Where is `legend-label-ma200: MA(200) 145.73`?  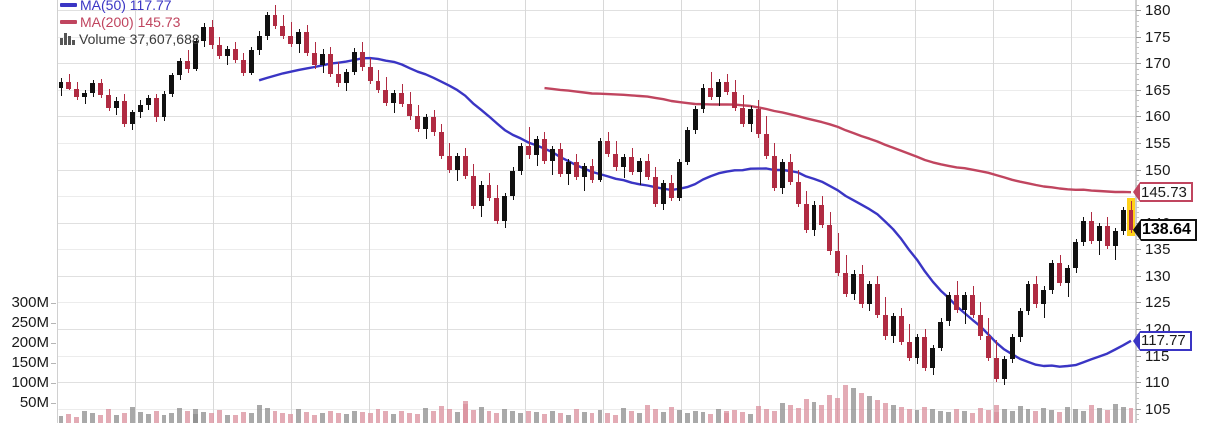 legend-label-ma200: MA(200) 145.73 is located at coordinates (130, 21).